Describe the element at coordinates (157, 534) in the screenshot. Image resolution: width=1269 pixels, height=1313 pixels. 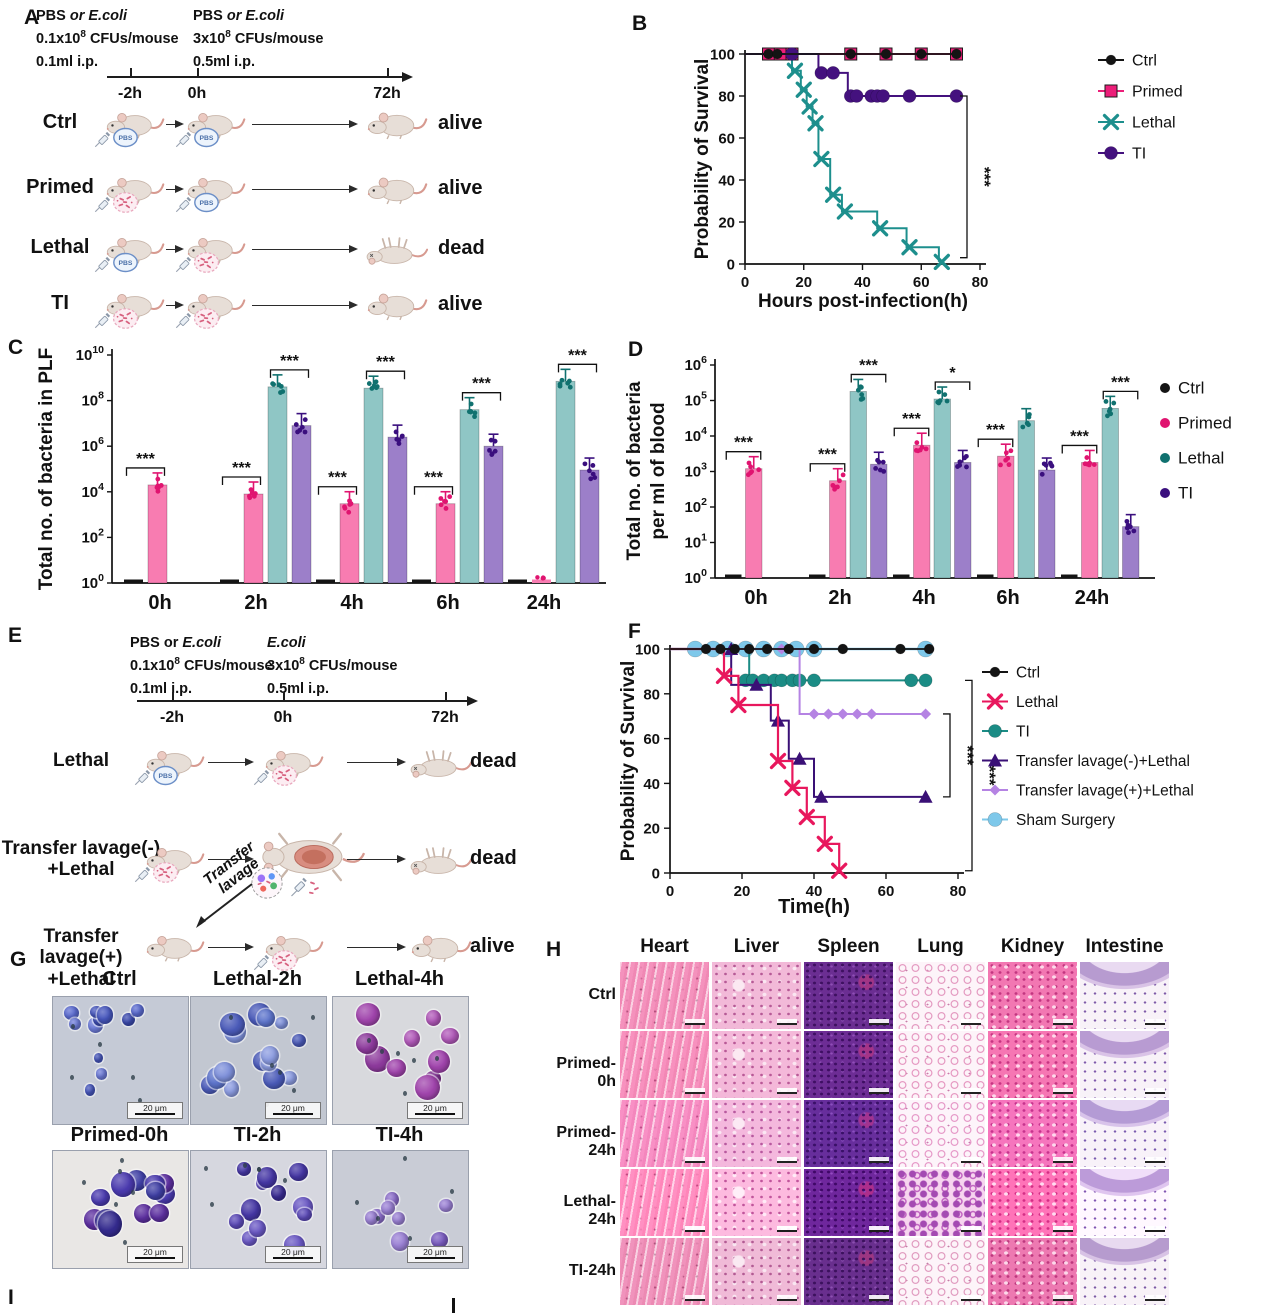
I see `bar-Primed` at that location.